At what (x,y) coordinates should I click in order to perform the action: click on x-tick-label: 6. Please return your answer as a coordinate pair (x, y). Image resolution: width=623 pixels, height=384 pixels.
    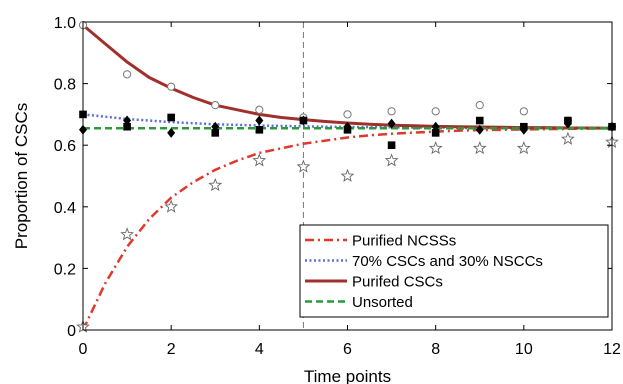
    Looking at the image, I should click on (347, 349).